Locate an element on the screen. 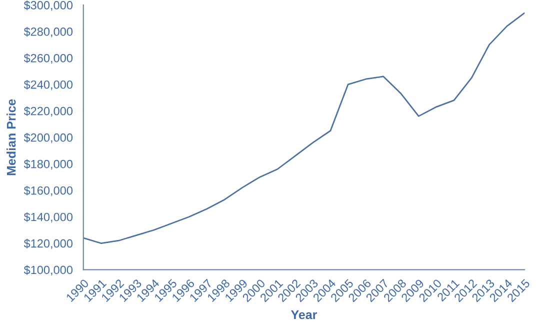 Image resolution: width=538 pixels, height=333 pixels. y-tick-label: $180,000 is located at coordinates (48, 164).